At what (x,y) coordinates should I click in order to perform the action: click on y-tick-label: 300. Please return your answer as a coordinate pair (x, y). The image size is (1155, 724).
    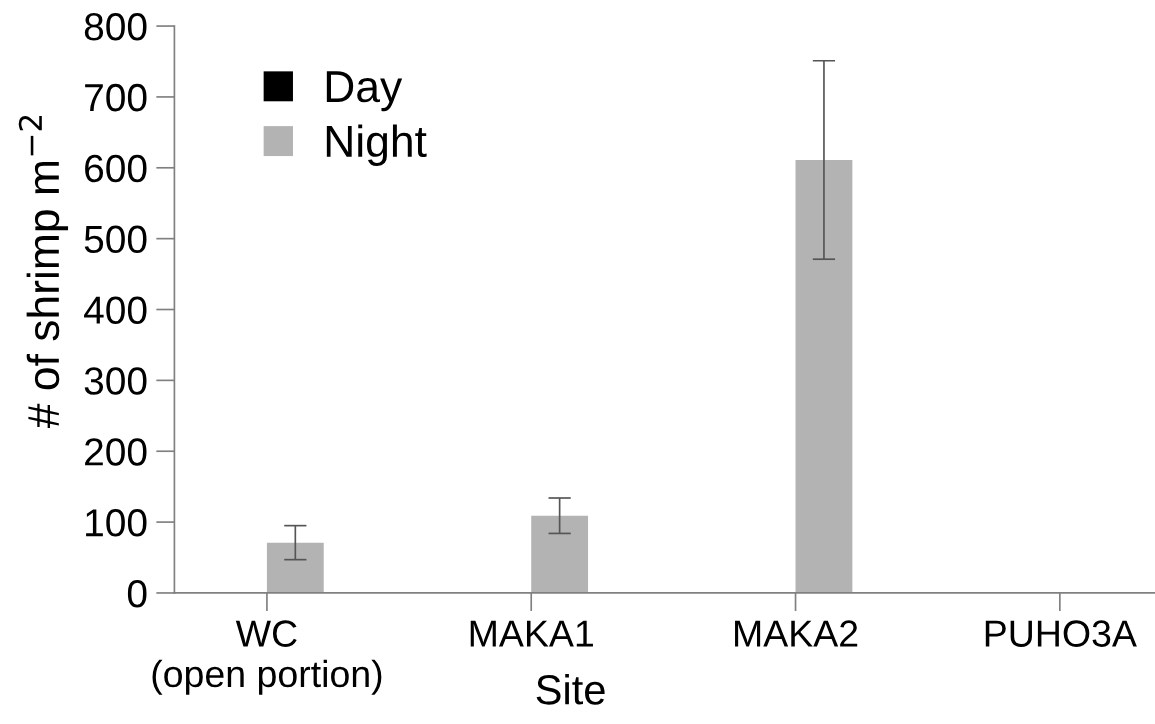
    Looking at the image, I should click on (115, 381).